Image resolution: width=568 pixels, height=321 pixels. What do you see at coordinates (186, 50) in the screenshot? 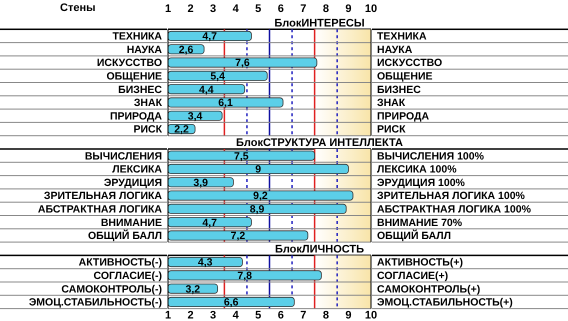
I see `data-label: 2,6` at bounding box center [186, 50].